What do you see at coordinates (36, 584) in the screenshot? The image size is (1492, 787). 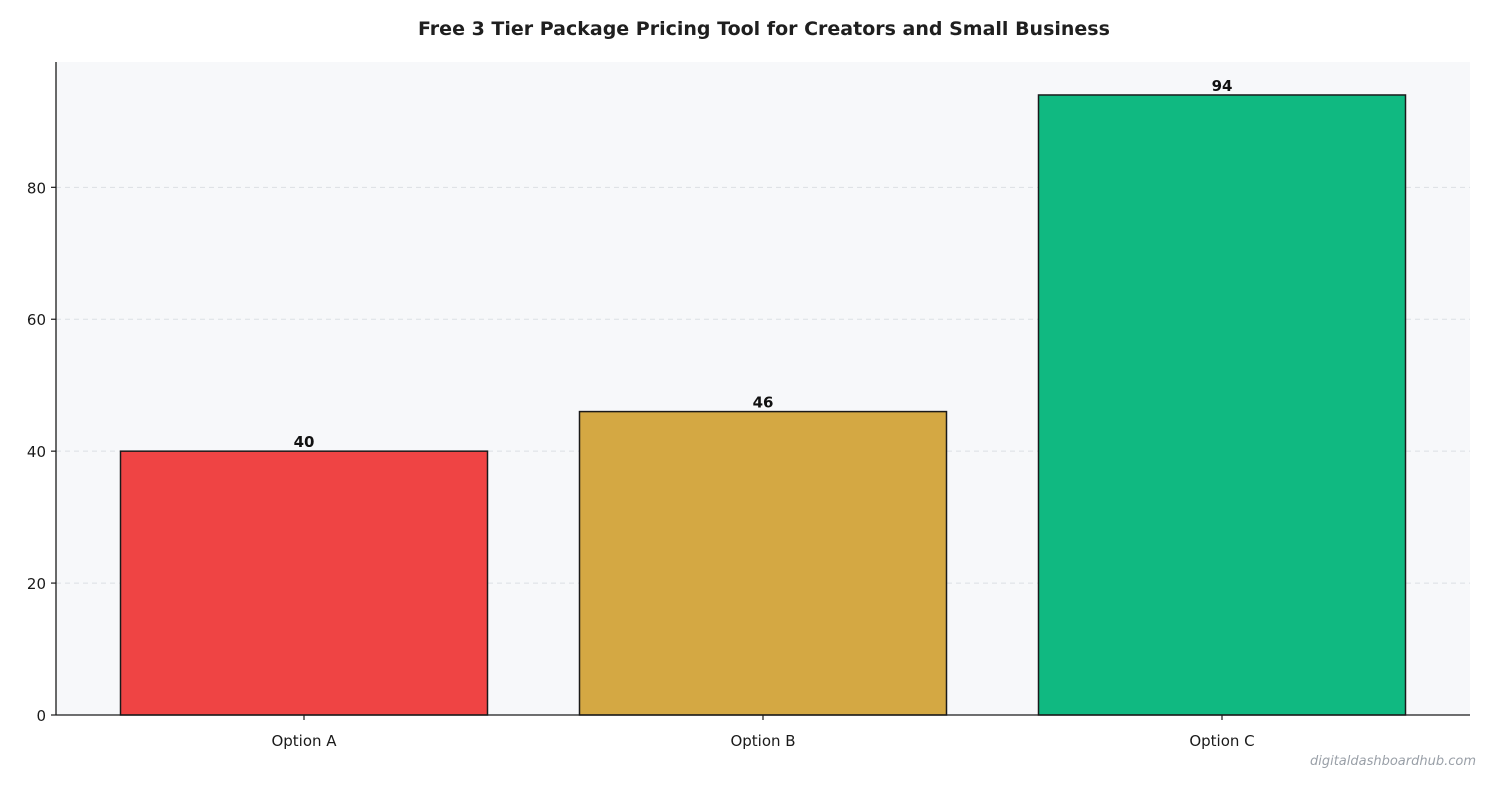 I see `y-tick-label: 20` at bounding box center [36, 584].